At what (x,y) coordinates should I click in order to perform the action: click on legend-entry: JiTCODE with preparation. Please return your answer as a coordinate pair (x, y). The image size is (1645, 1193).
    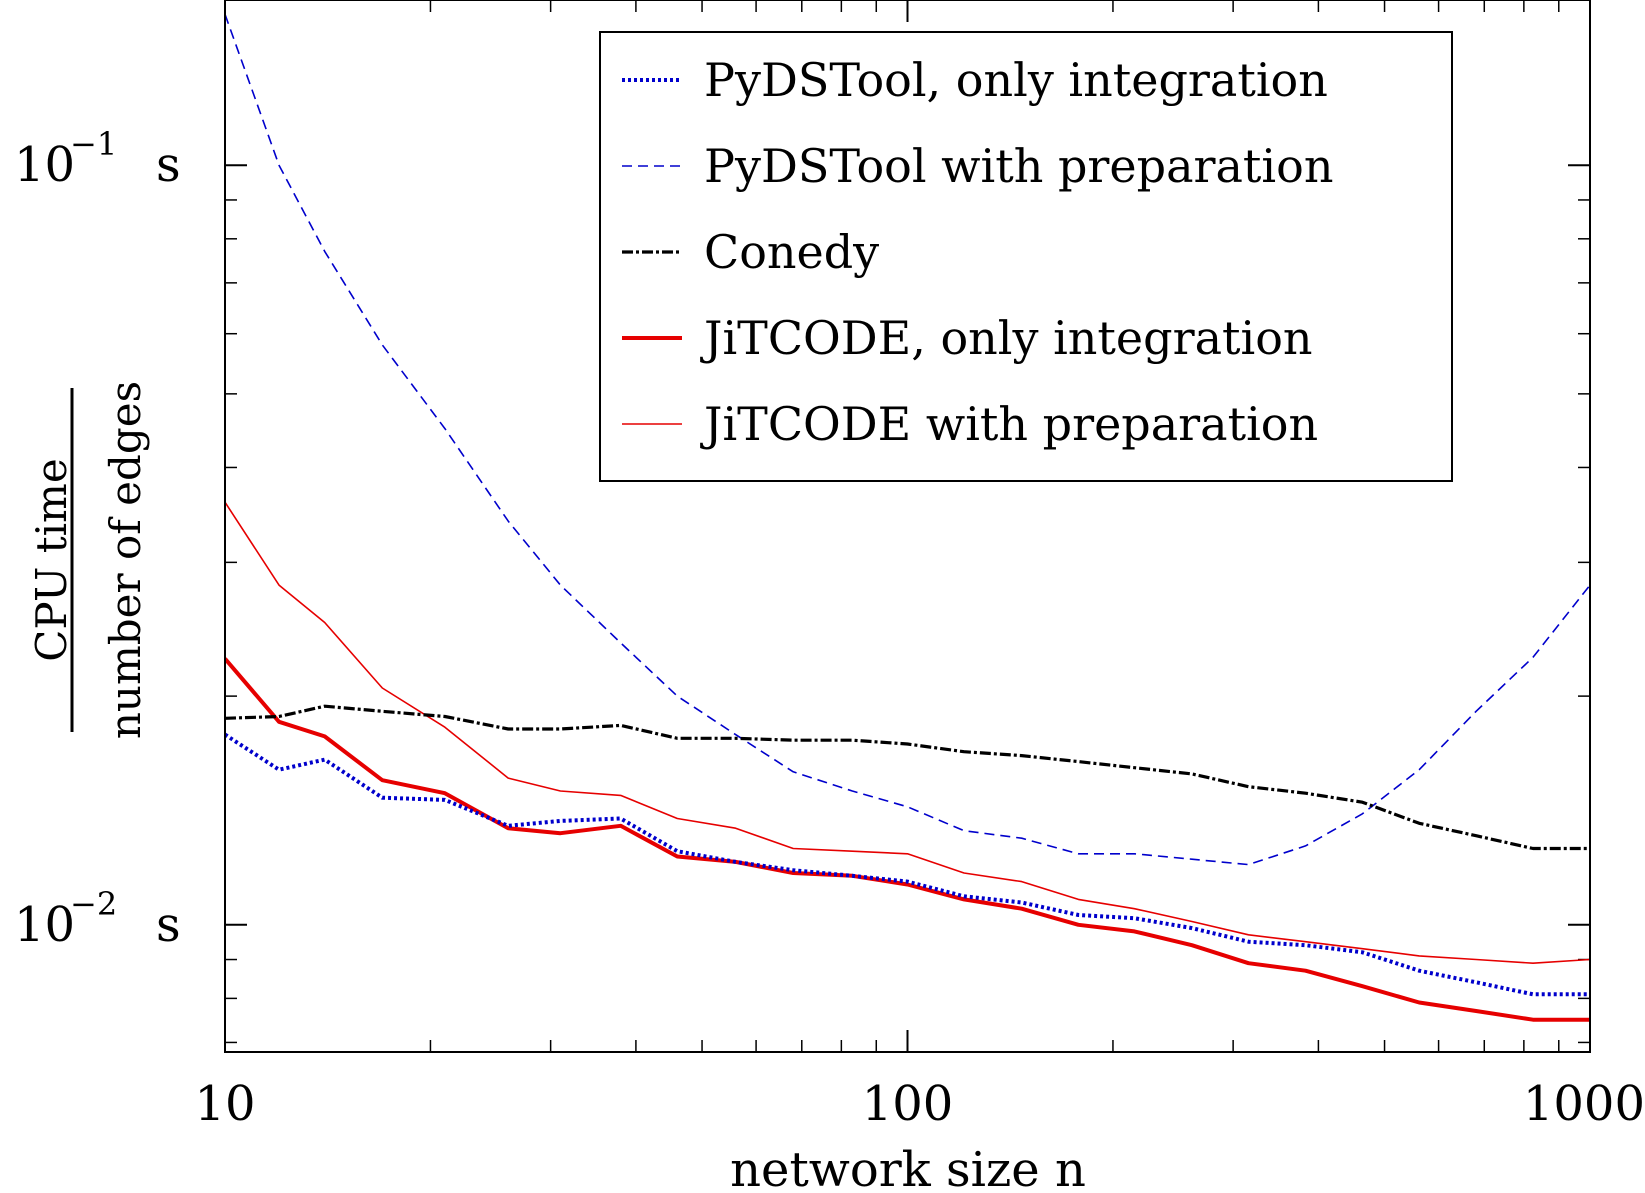
    Looking at the image, I should click on (970, 424).